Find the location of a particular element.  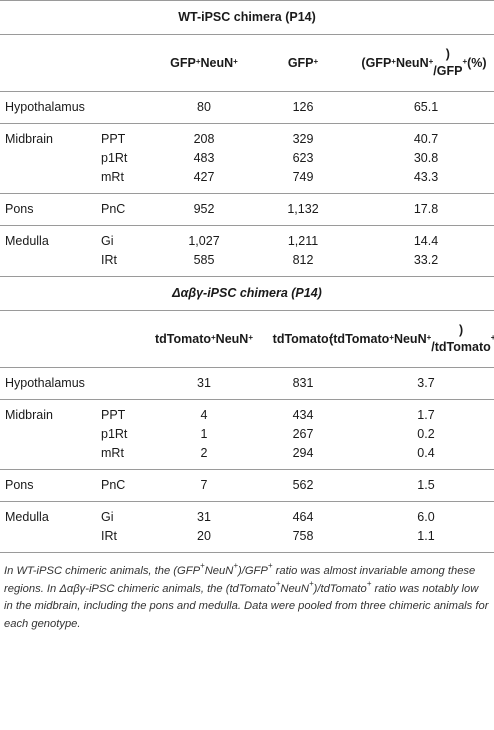

count-single-cell: 1,132 is located at coordinates (303, 209).